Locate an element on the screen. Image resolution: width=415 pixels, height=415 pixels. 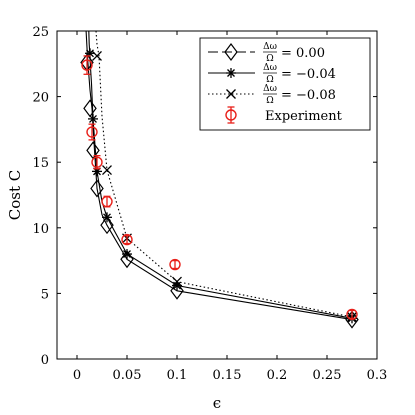
legend-entry-exp: Experiment is located at coordinates (284, 115).